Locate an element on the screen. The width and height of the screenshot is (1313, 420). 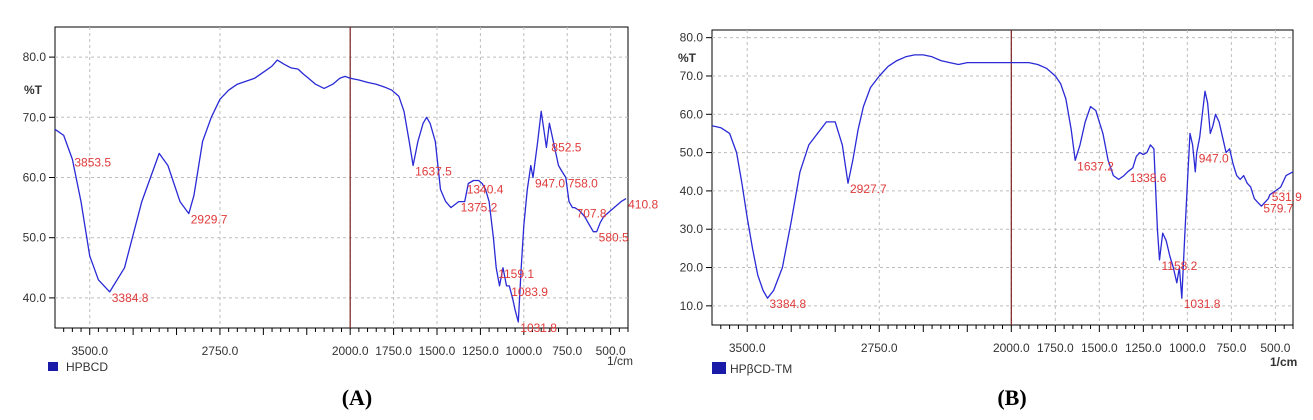
peak-label: 1083.9 is located at coordinates (529, 292).